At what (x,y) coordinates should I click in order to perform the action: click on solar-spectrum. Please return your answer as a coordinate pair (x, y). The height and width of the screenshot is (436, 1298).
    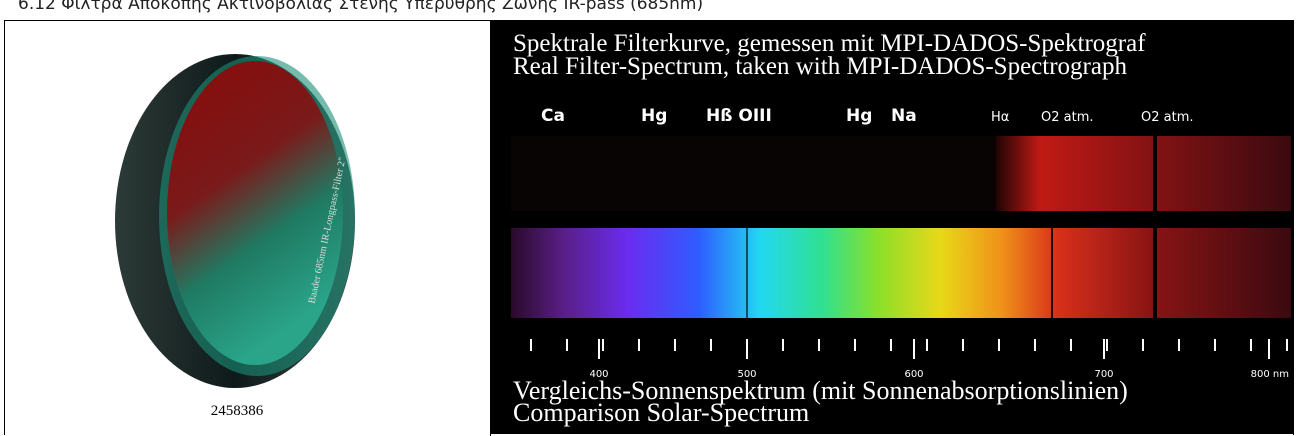
    Looking at the image, I should click on (901, 273).